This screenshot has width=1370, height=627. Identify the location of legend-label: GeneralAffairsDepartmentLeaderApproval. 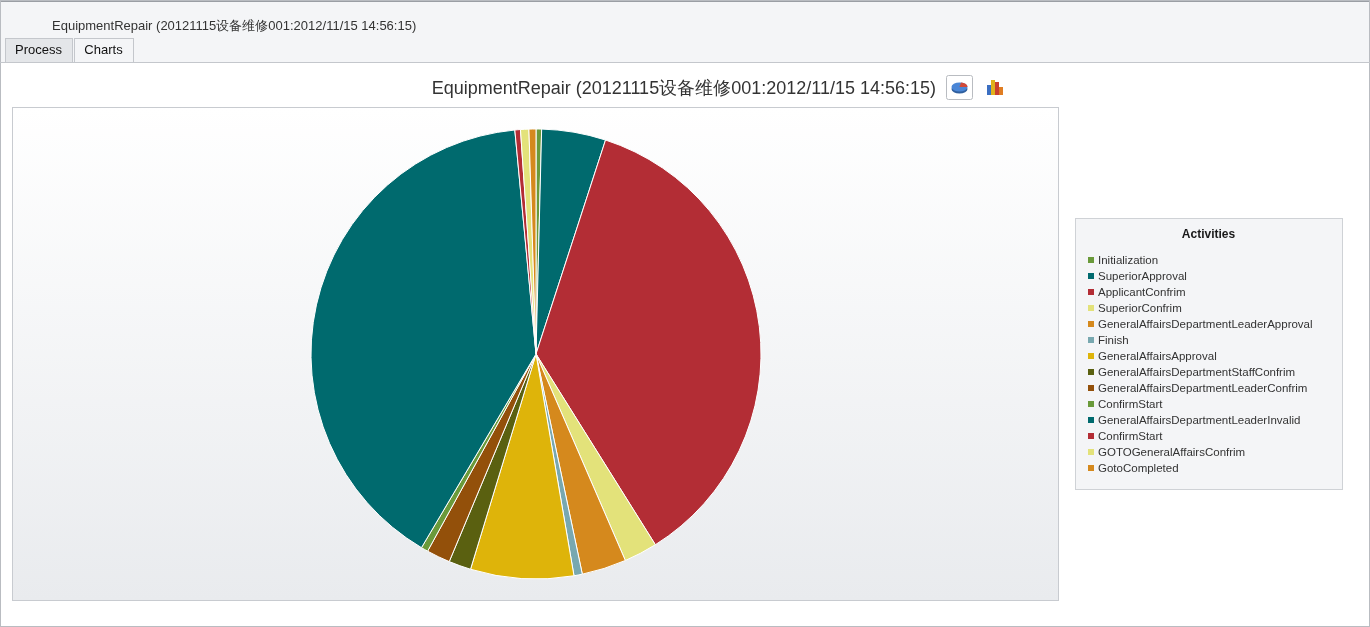
(1205, 324).